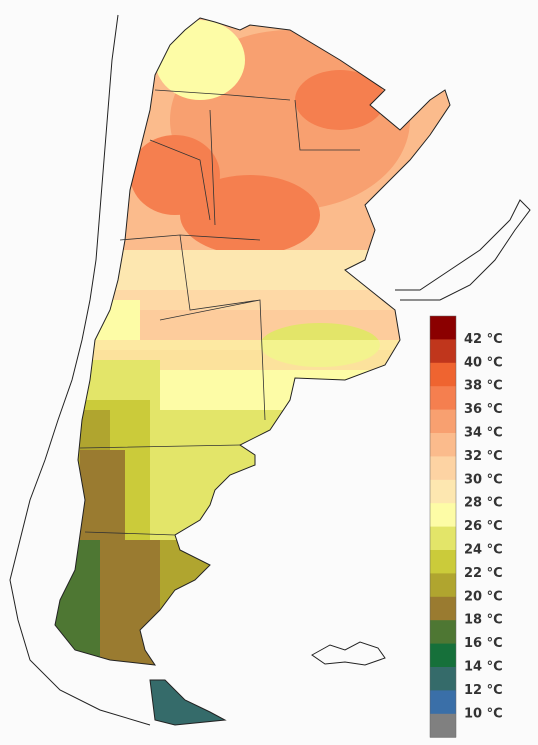  Describe the element at coordinates (188, 702) in the screenshot. I see `tierra-del-fuego` at that location.